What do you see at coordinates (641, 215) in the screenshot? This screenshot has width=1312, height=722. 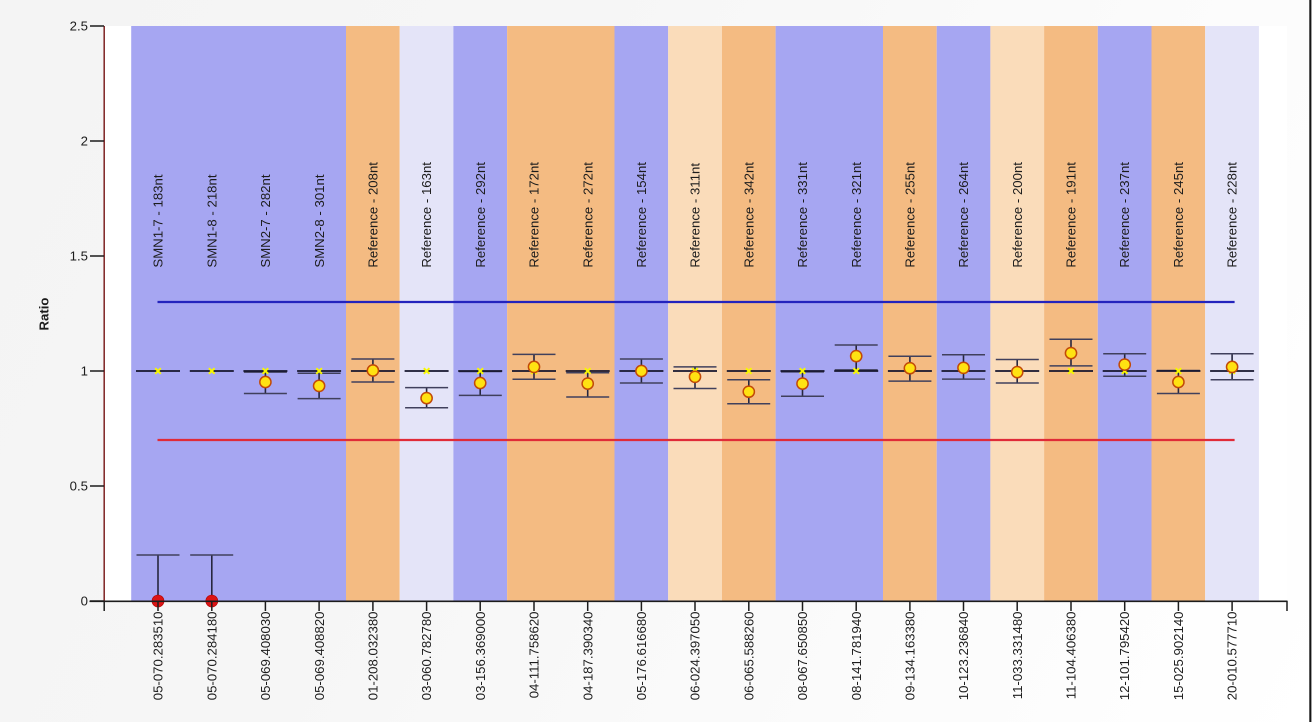 I see `svg-text: Reference - 154nt` at bounding box center [641, 215].